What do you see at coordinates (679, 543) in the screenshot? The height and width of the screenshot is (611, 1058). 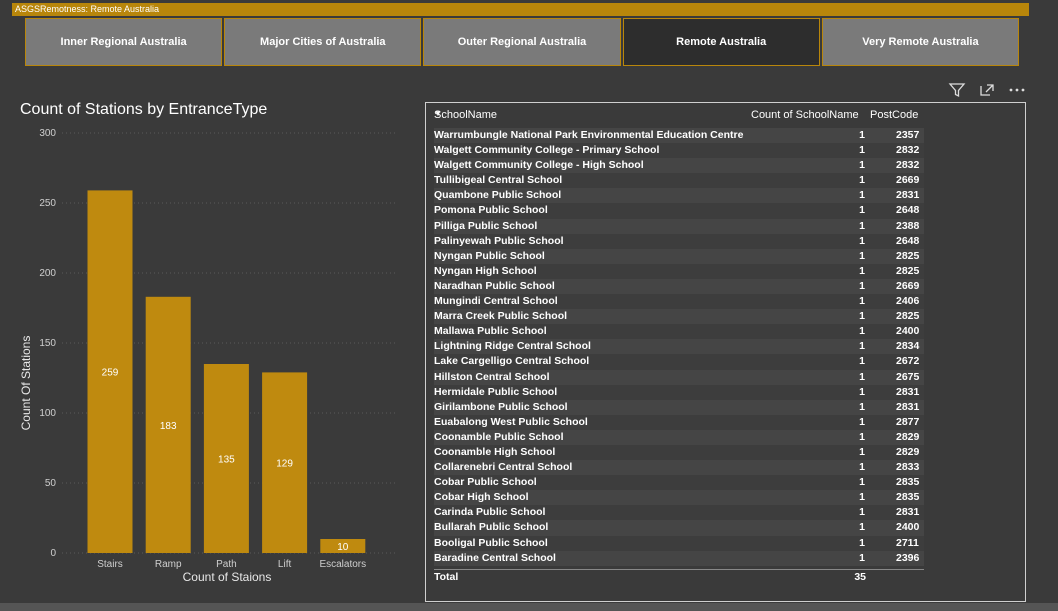 I see `table-row: Booligal Public School 1 2711` at bounding box center [679, 543].